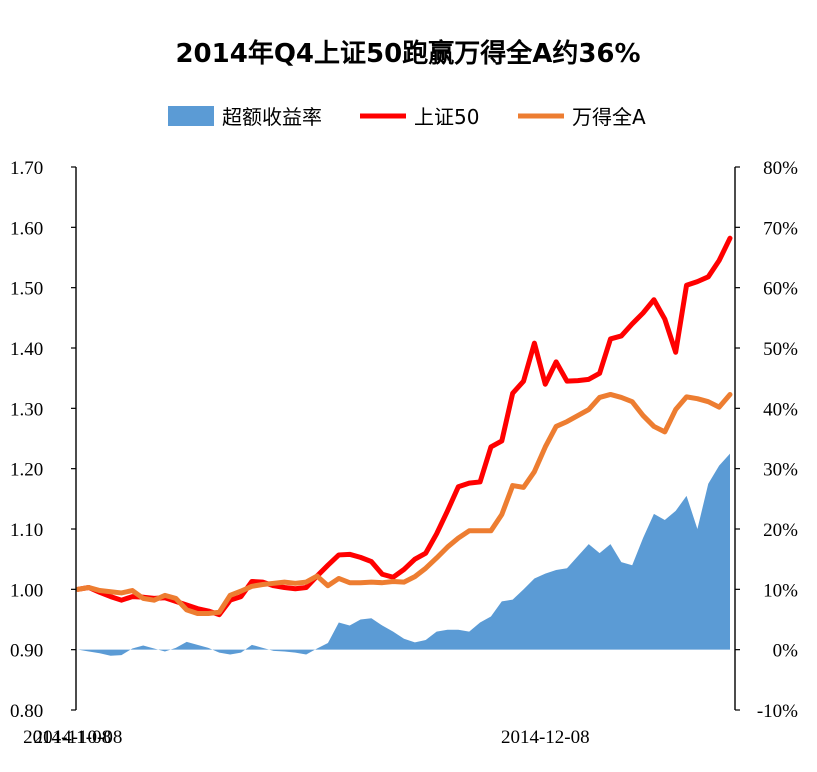 The height and width of the screenshot is (772, 817). I want to click on legend-label-sse50: 上证50, so click(446, 117).